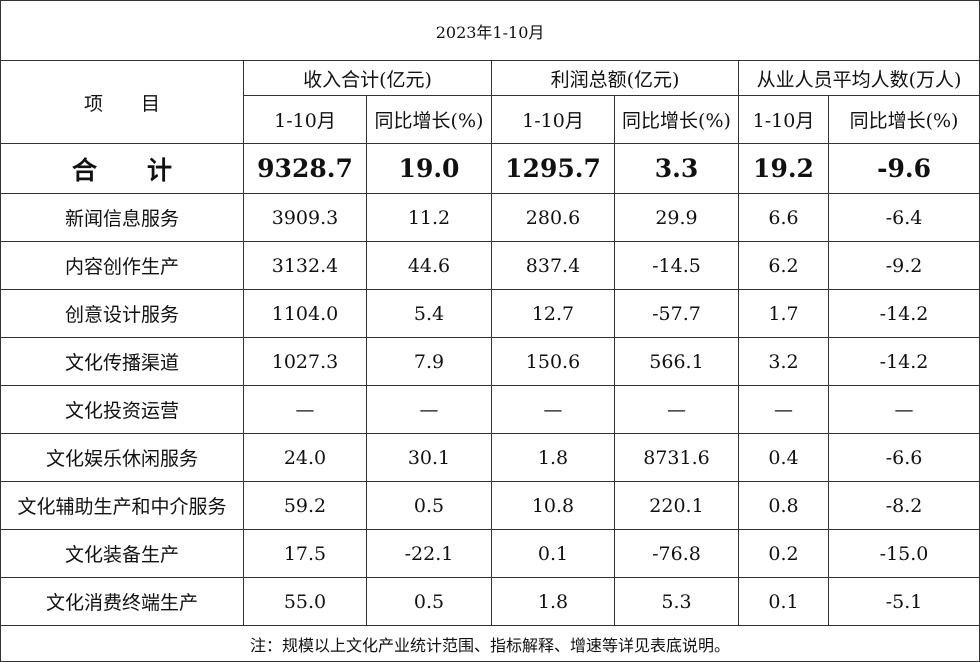 The image size is (980, 662). Describe the element at coordinates (429, 457) in the screenshot. I see `cell: 30.1` at that location.